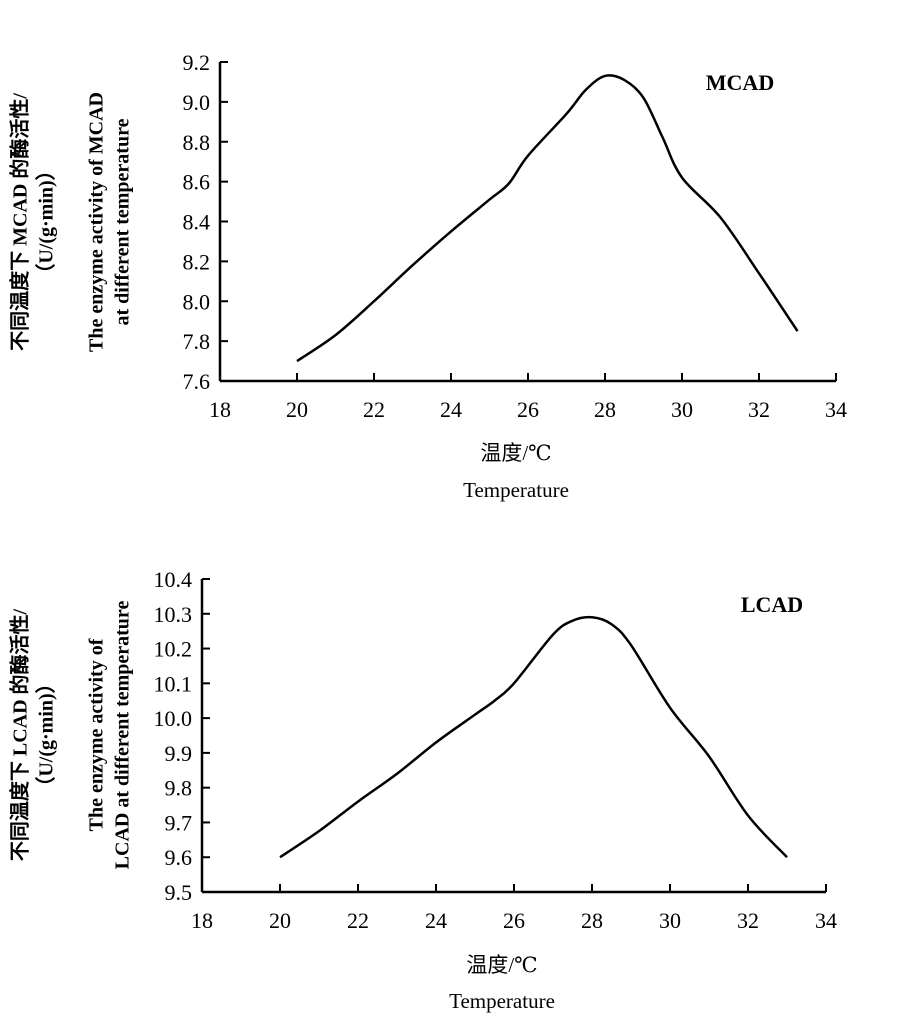 The width and height of the screenshot is (897, 1030). What do you see at coordinates (197, 341) in the screenshot?
I see `y-tick-label: 7.8` at bounding box center [197, 341].